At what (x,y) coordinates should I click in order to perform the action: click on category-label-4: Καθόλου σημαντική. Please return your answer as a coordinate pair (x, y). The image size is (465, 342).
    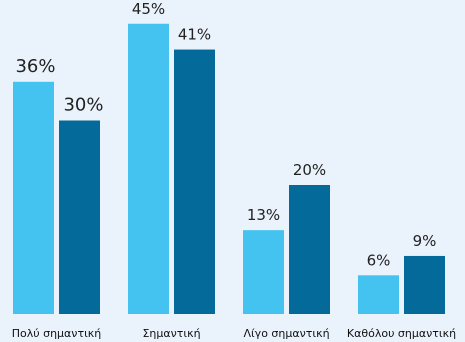
    Looking at the image, I should click on (401, 333).